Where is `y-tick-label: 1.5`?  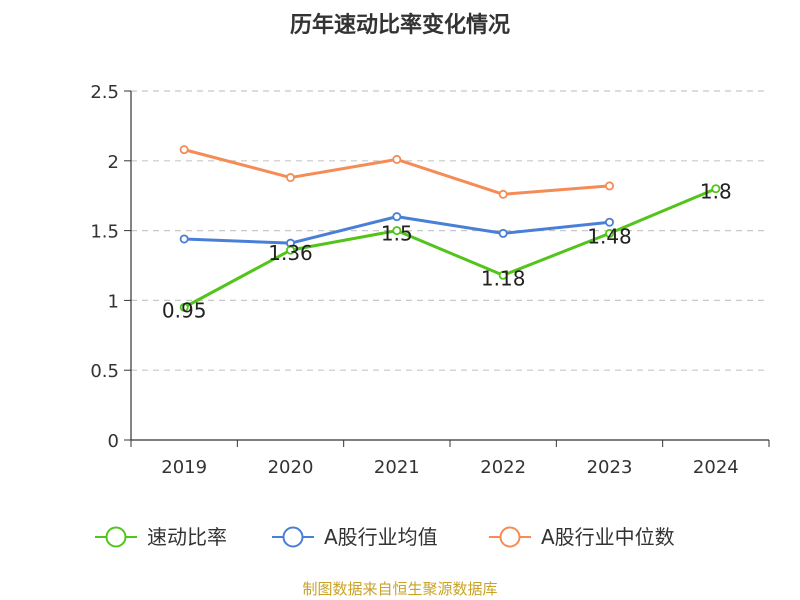 y-tick-label: 1.5 is located at coordinates (104, 232).